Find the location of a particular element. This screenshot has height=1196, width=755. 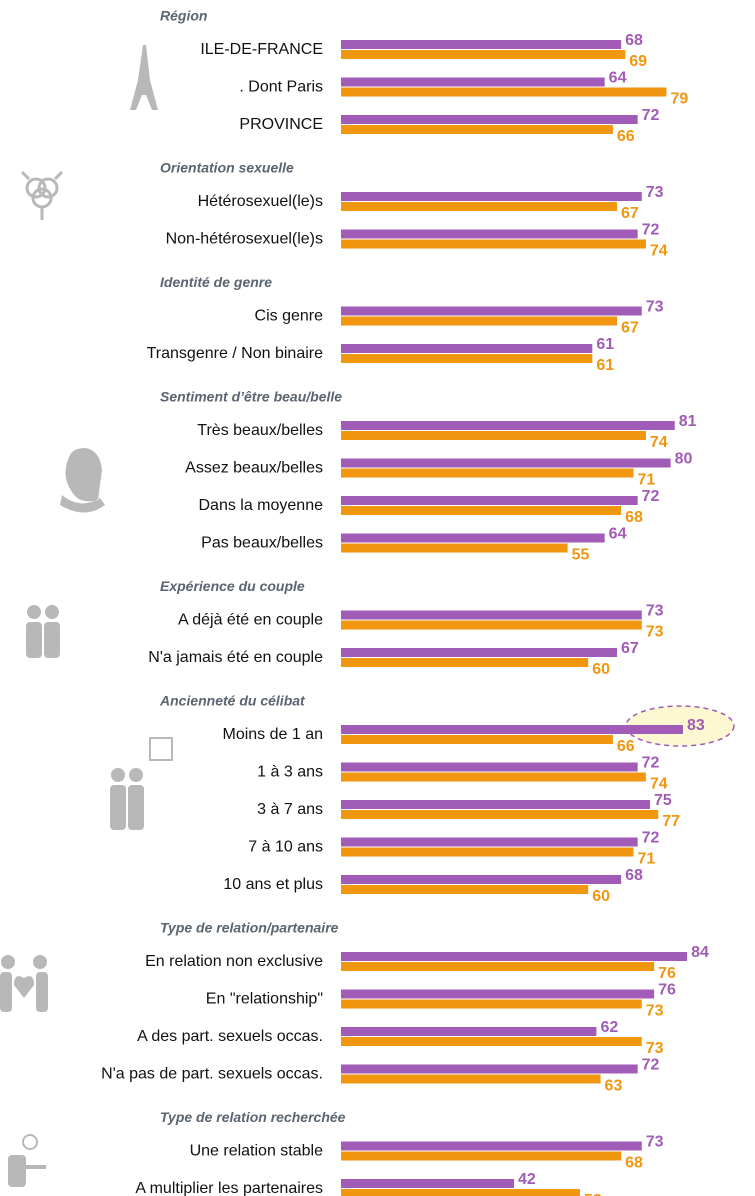

category-label: En relation non exclusive is located at coordinates (234, 961).